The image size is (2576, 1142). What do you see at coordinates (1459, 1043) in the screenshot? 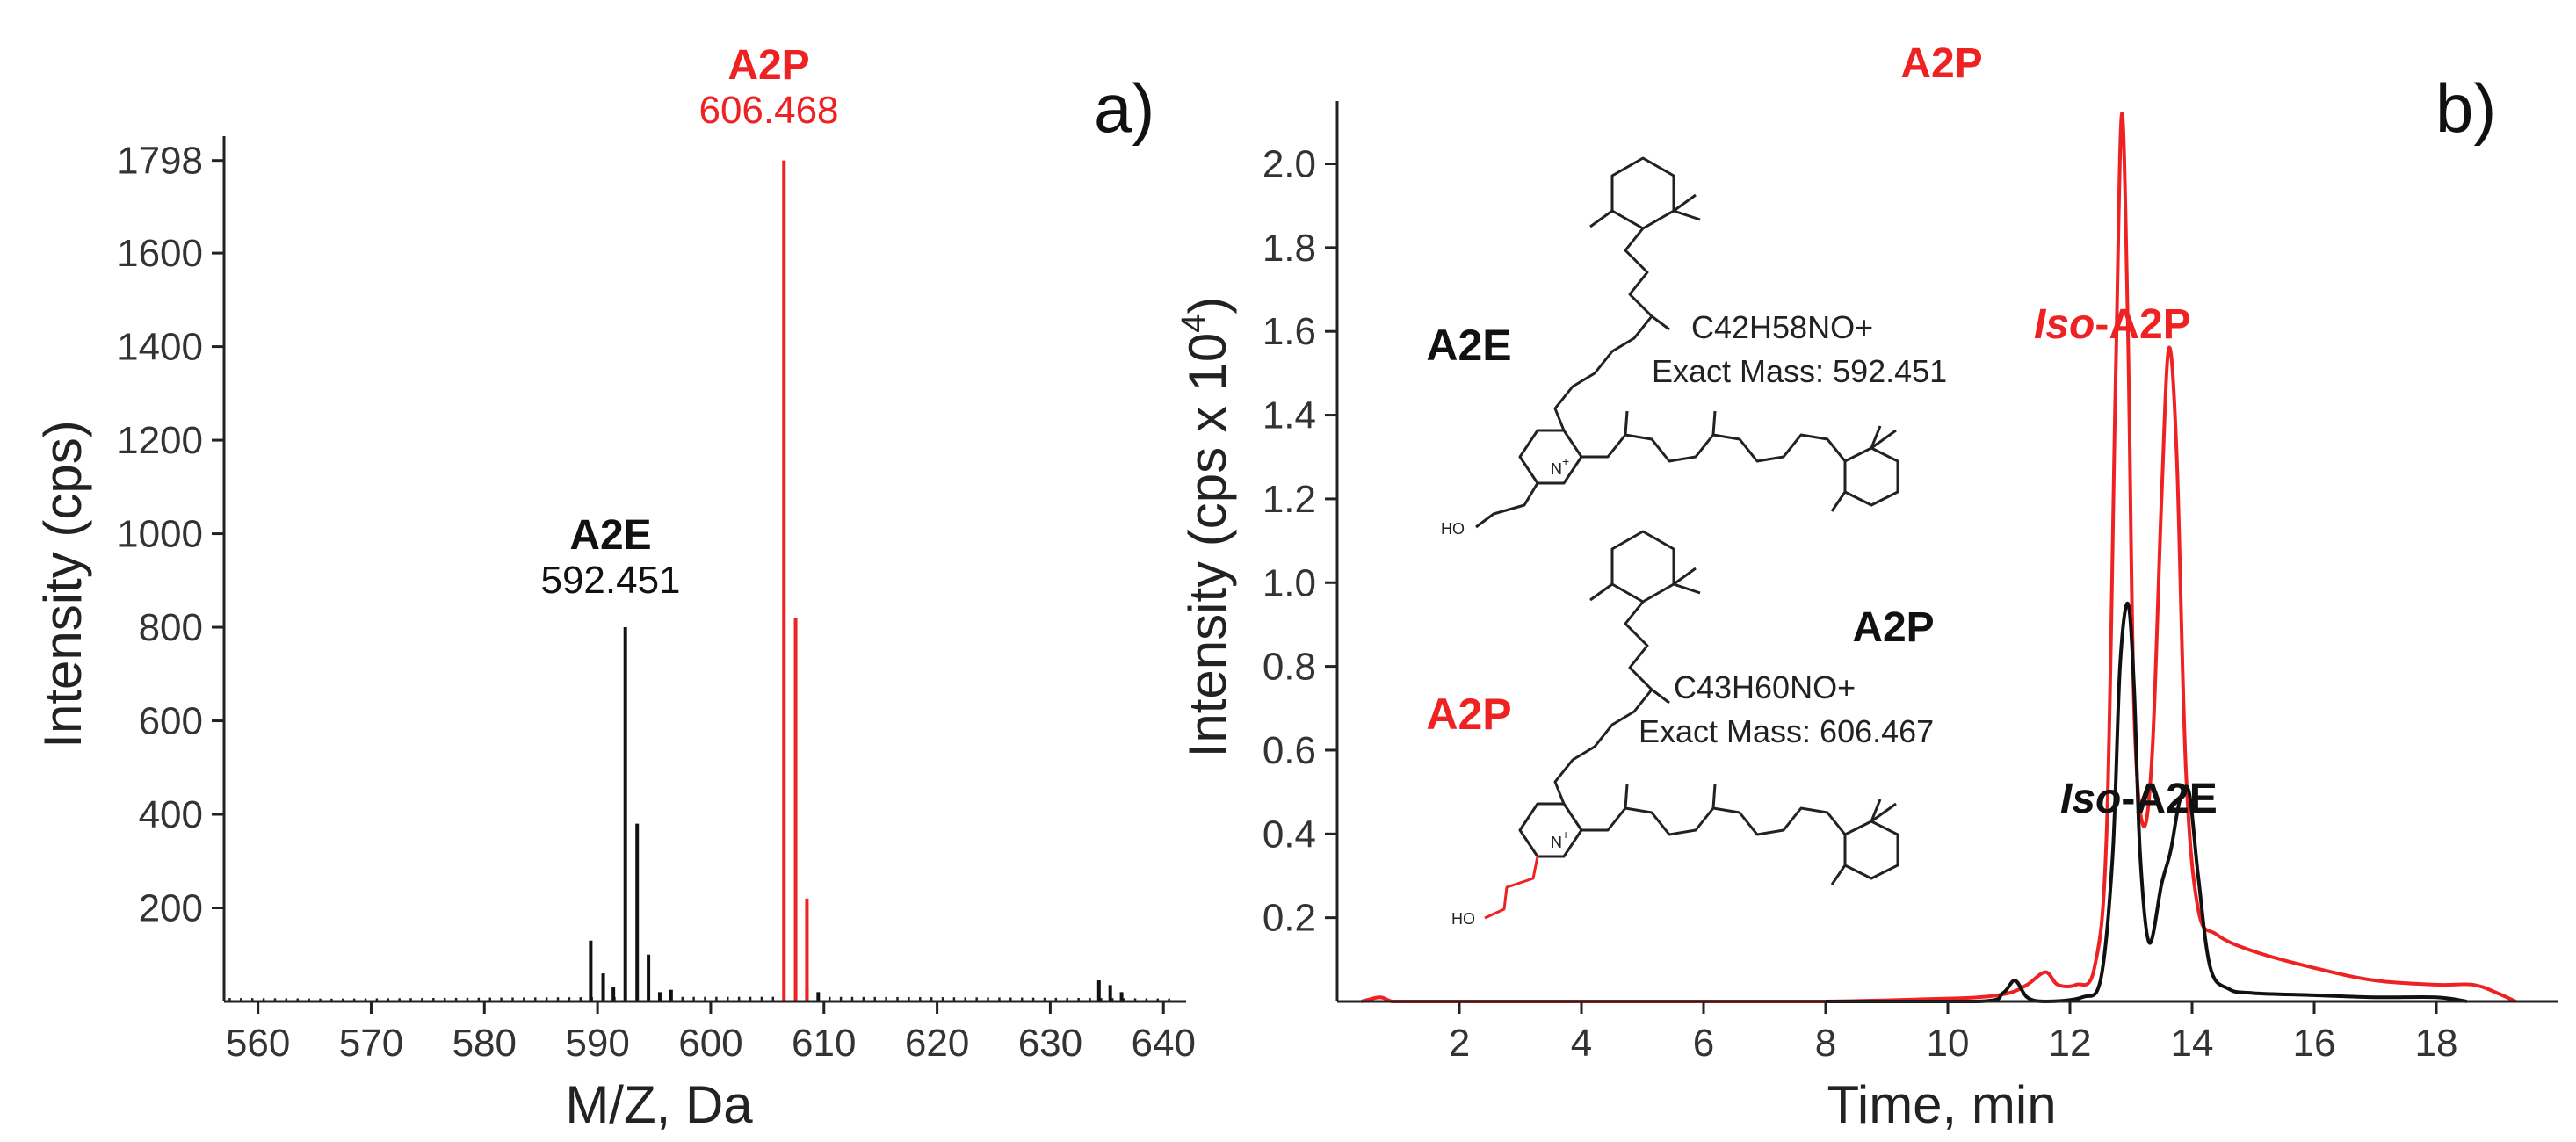
I see `panel-b-x-tick-label: 2` at bounding box center [1459, 1043].